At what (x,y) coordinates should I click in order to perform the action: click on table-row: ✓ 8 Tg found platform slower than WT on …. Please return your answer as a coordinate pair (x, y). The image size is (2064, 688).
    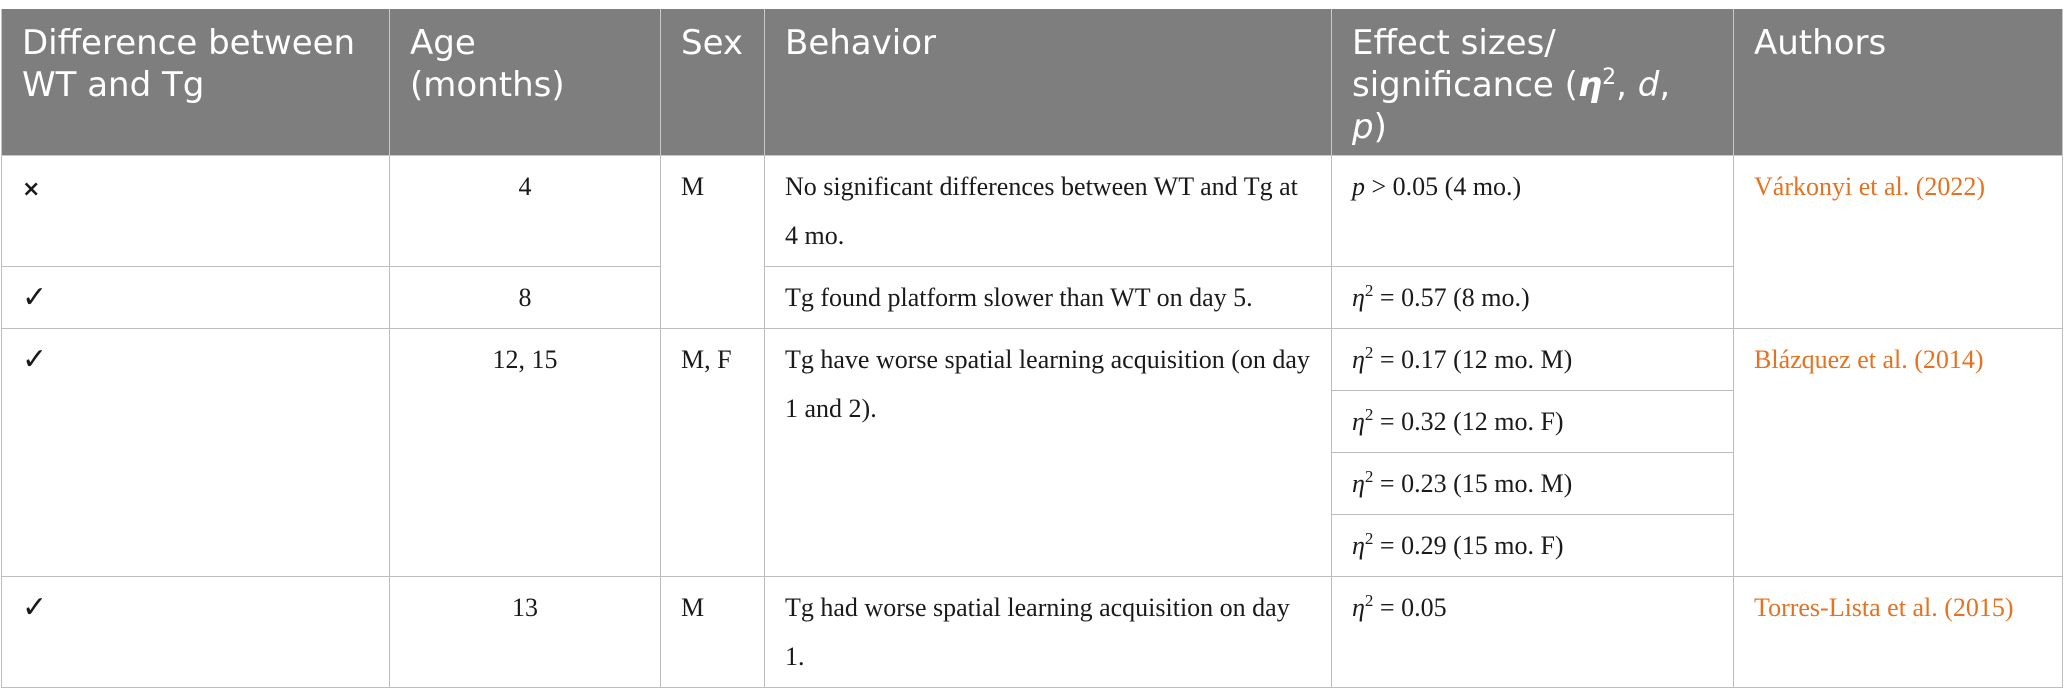
    Looking at the image, I should click on (1032, 297).